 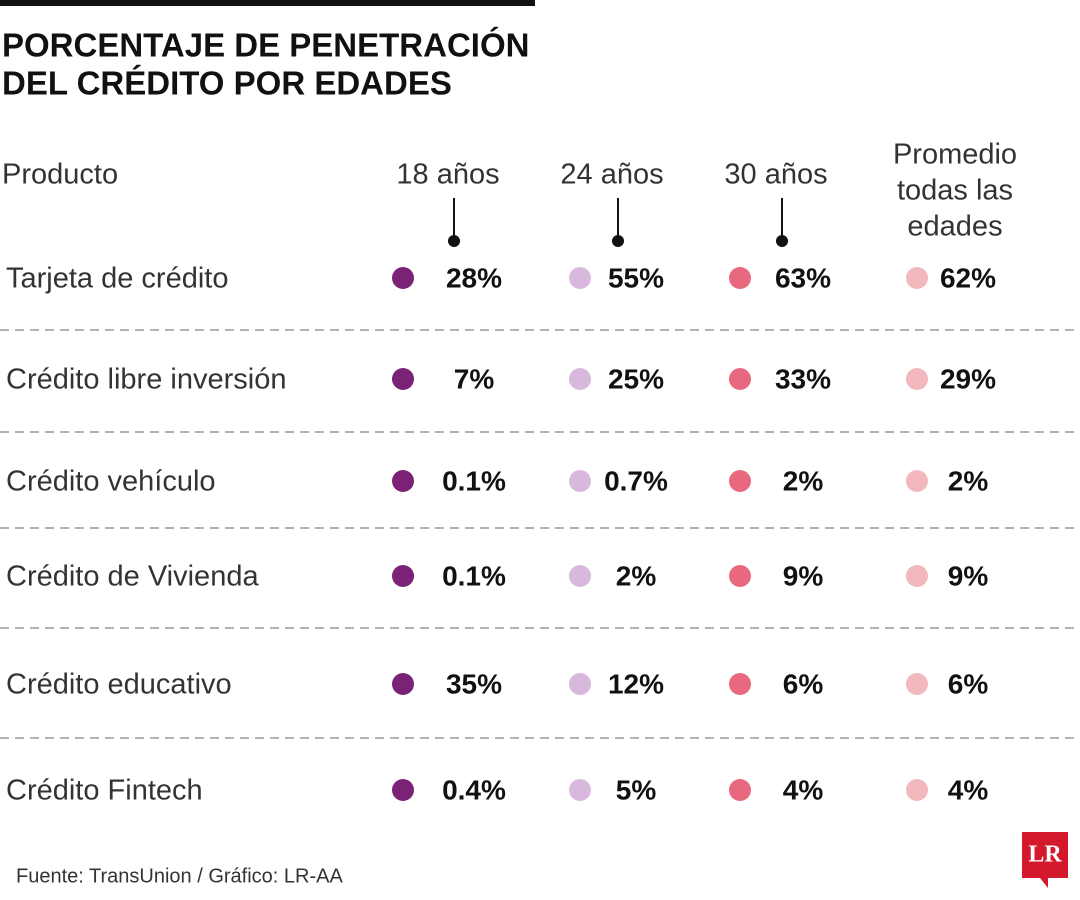 I want to click on cell-value: 62%, so click(x=968, y=277).